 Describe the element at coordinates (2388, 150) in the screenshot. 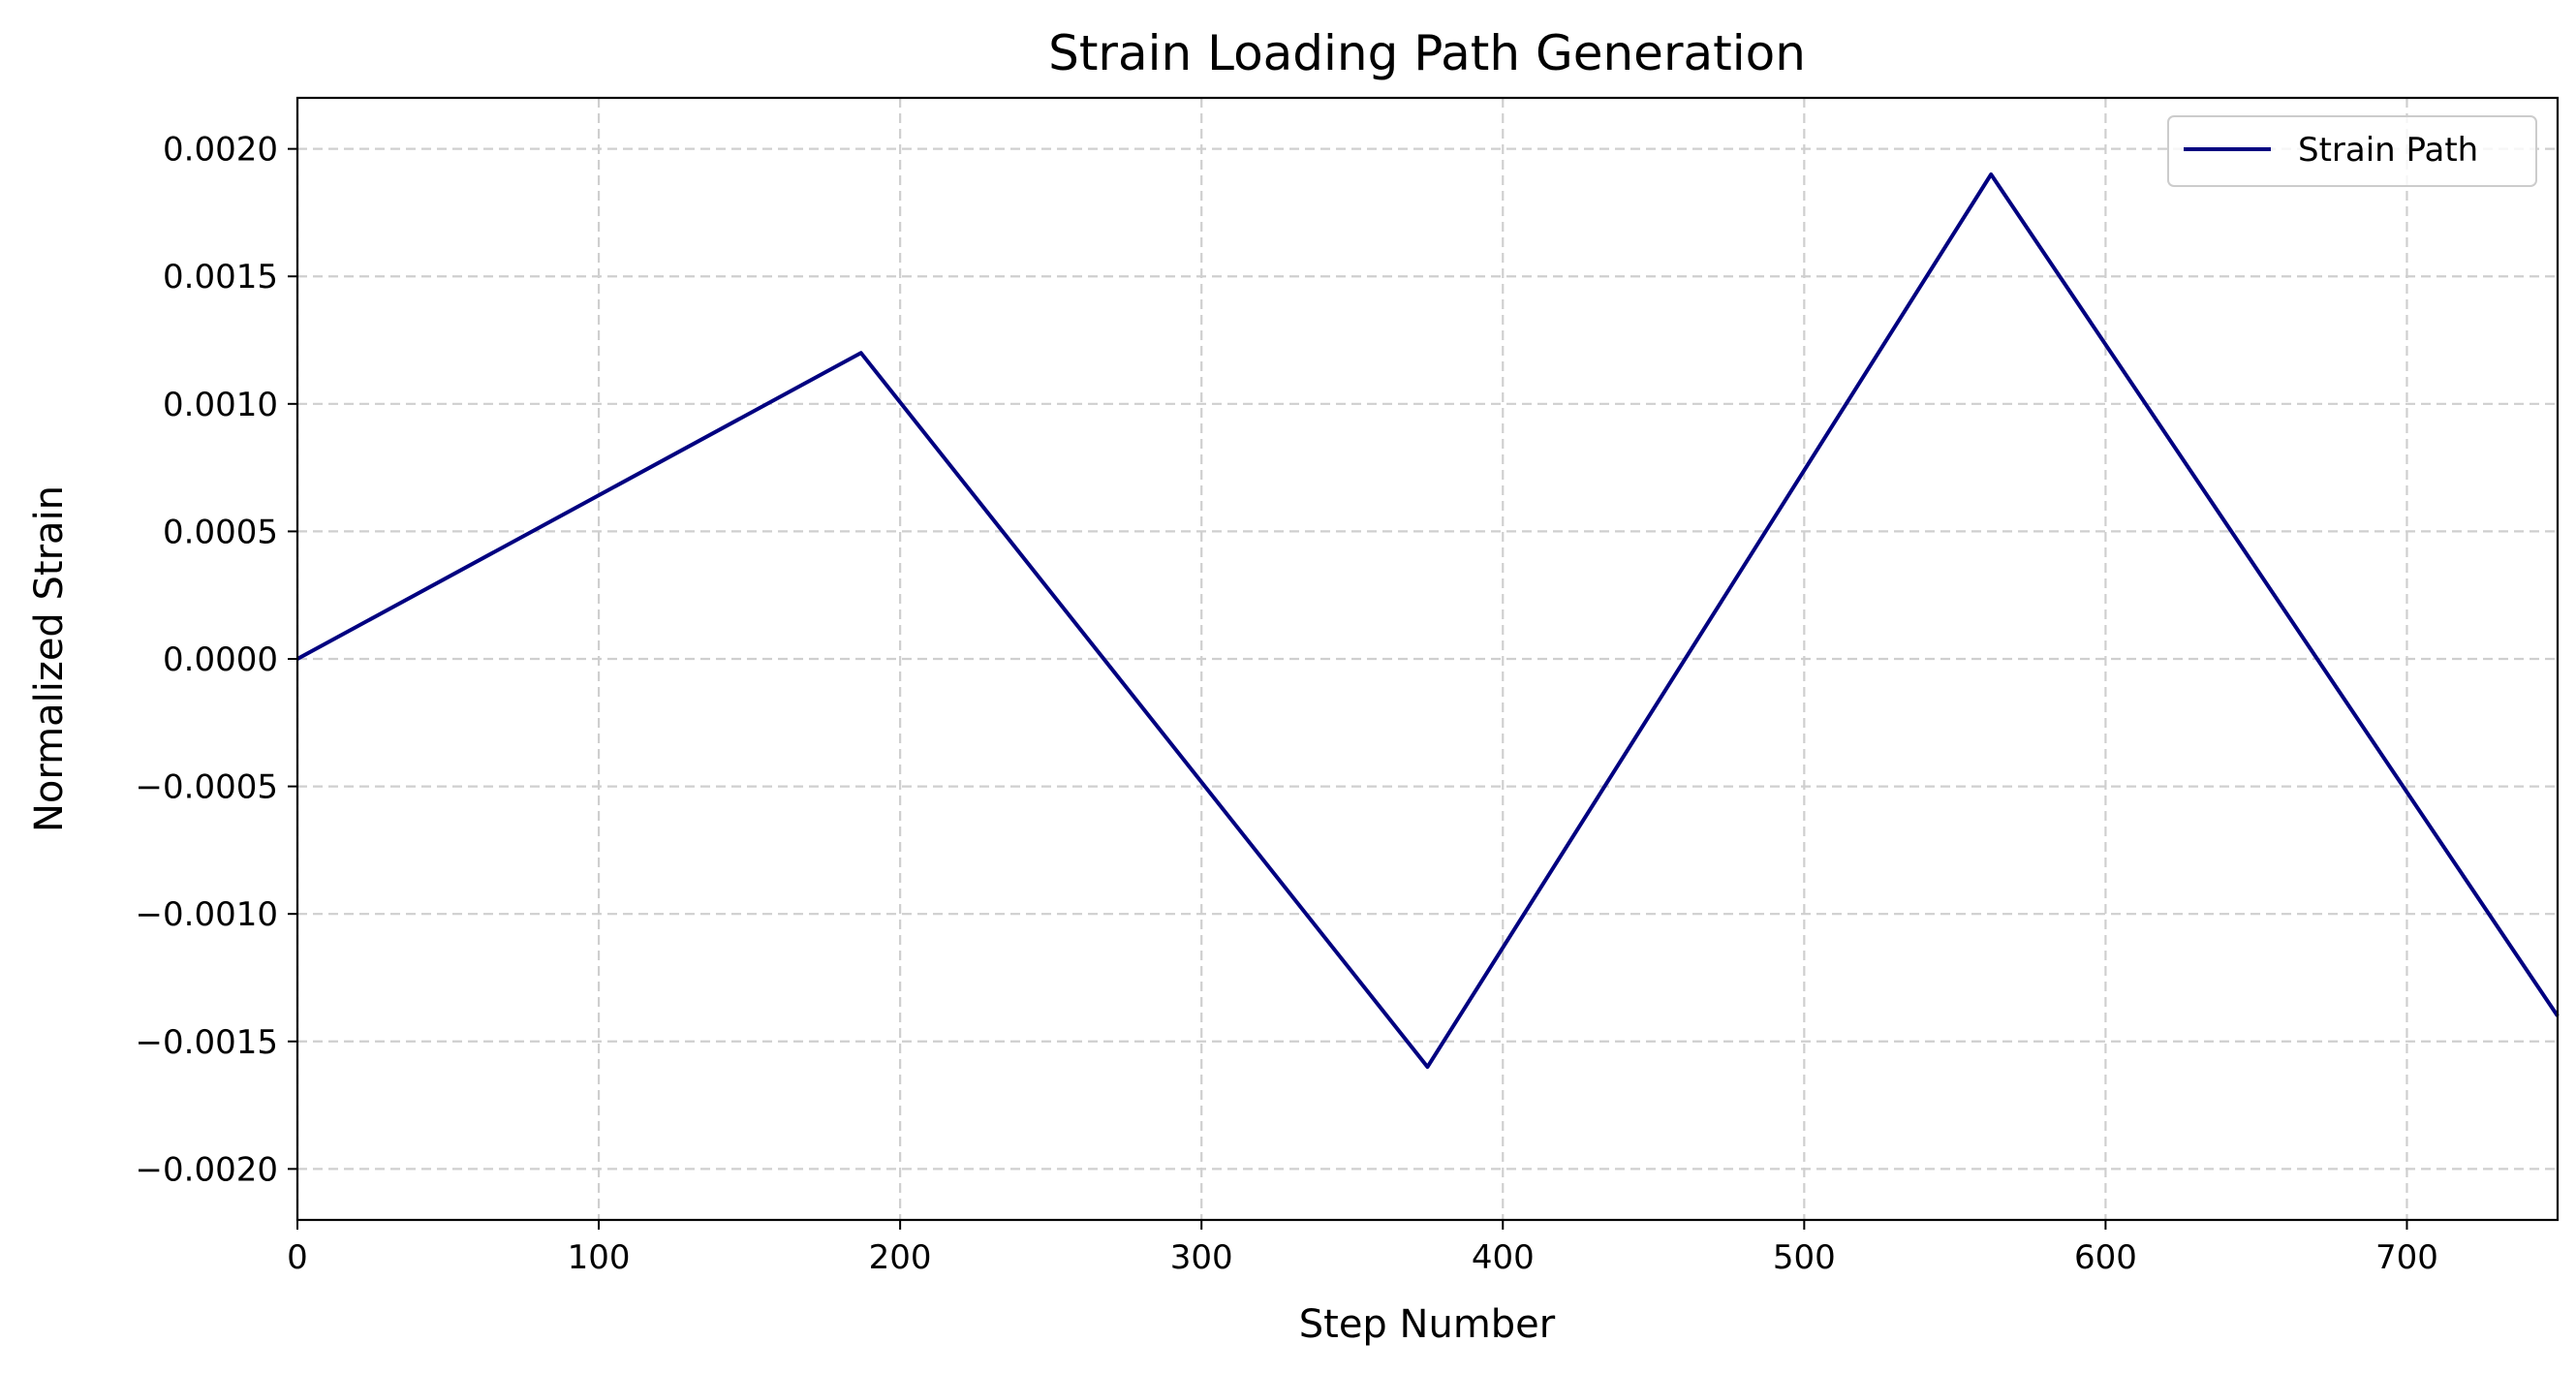

I see `legend-label: Strain Path` at that location.